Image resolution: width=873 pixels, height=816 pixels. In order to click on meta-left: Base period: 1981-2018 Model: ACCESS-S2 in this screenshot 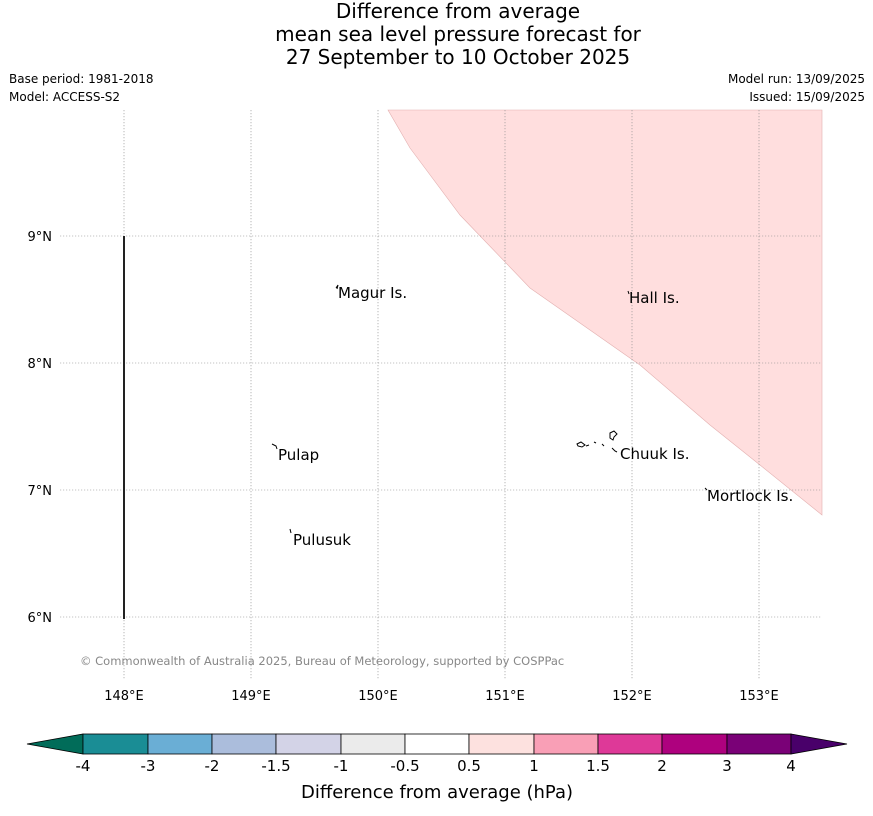, I will do `click(81, 88)`.